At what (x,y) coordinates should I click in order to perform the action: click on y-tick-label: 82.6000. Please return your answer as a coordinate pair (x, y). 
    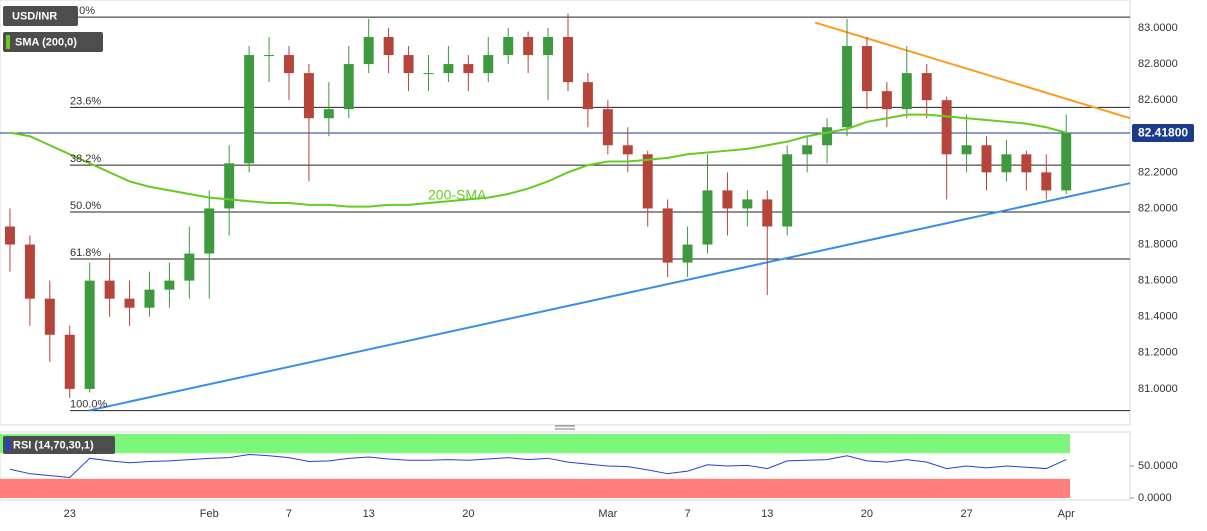
    Looking at the image, I should click on (1158, 100).